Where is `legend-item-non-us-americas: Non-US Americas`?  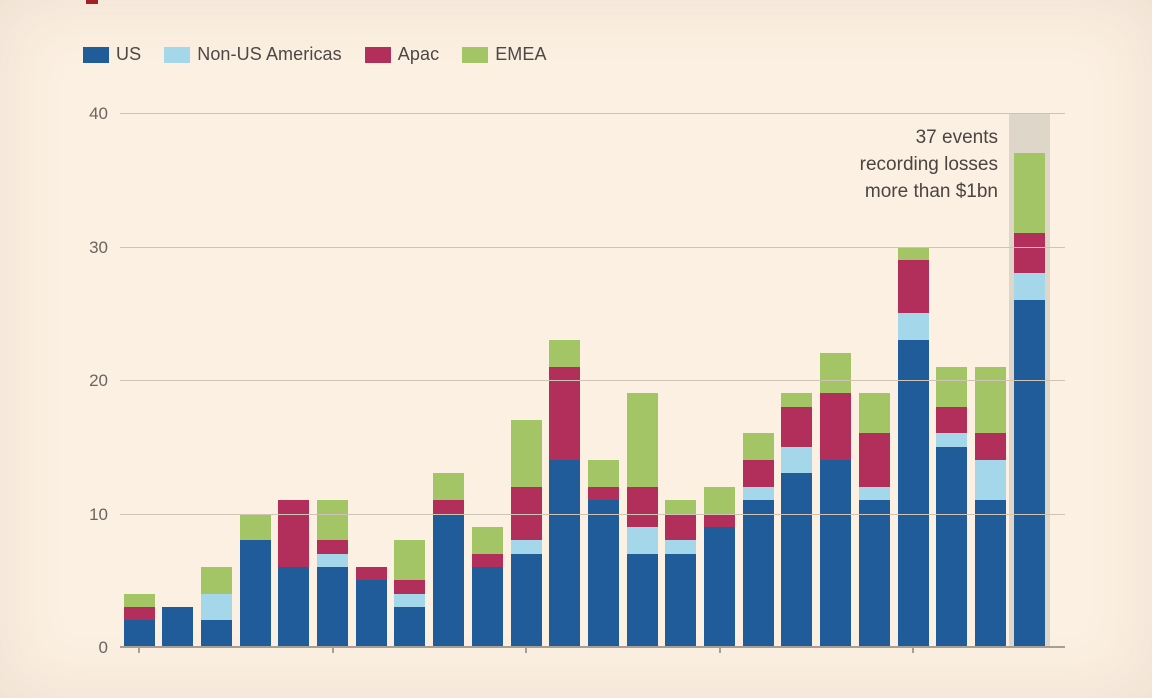
legend-item-non-us-americas: Non-US Americas is located at coordinates (253, 54).